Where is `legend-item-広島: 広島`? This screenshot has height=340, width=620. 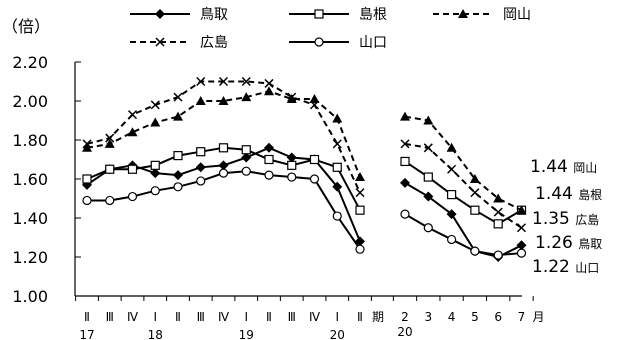
legend-item-広島: 広島 is located at coordinates (179, 43).